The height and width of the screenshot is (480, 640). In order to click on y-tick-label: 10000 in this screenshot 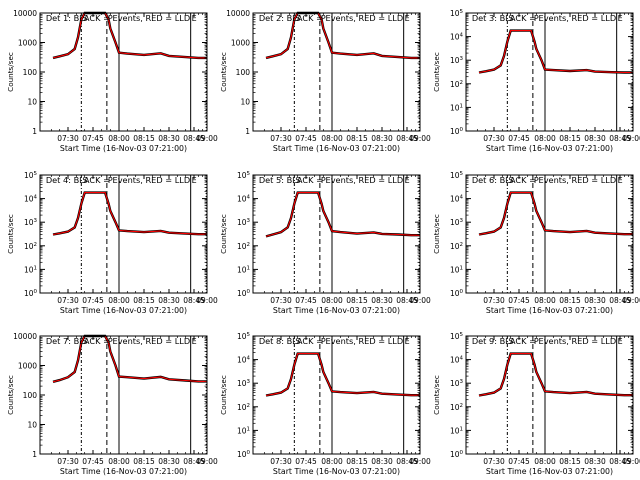, I will do `click(238, 13)`.